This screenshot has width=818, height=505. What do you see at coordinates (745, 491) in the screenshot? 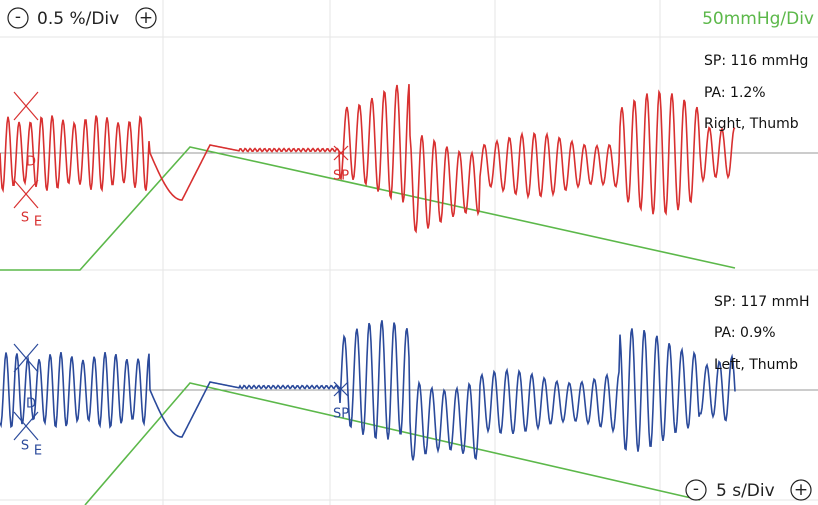
I see `time-scale: 5 s/Div` at bounding box center [745, 491].